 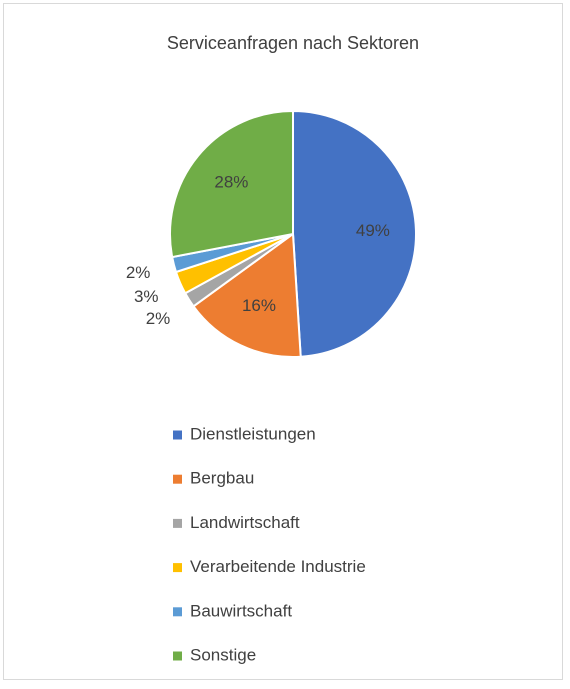 I want to click on legend-label: Bergbau, so click(x=222, y=478).